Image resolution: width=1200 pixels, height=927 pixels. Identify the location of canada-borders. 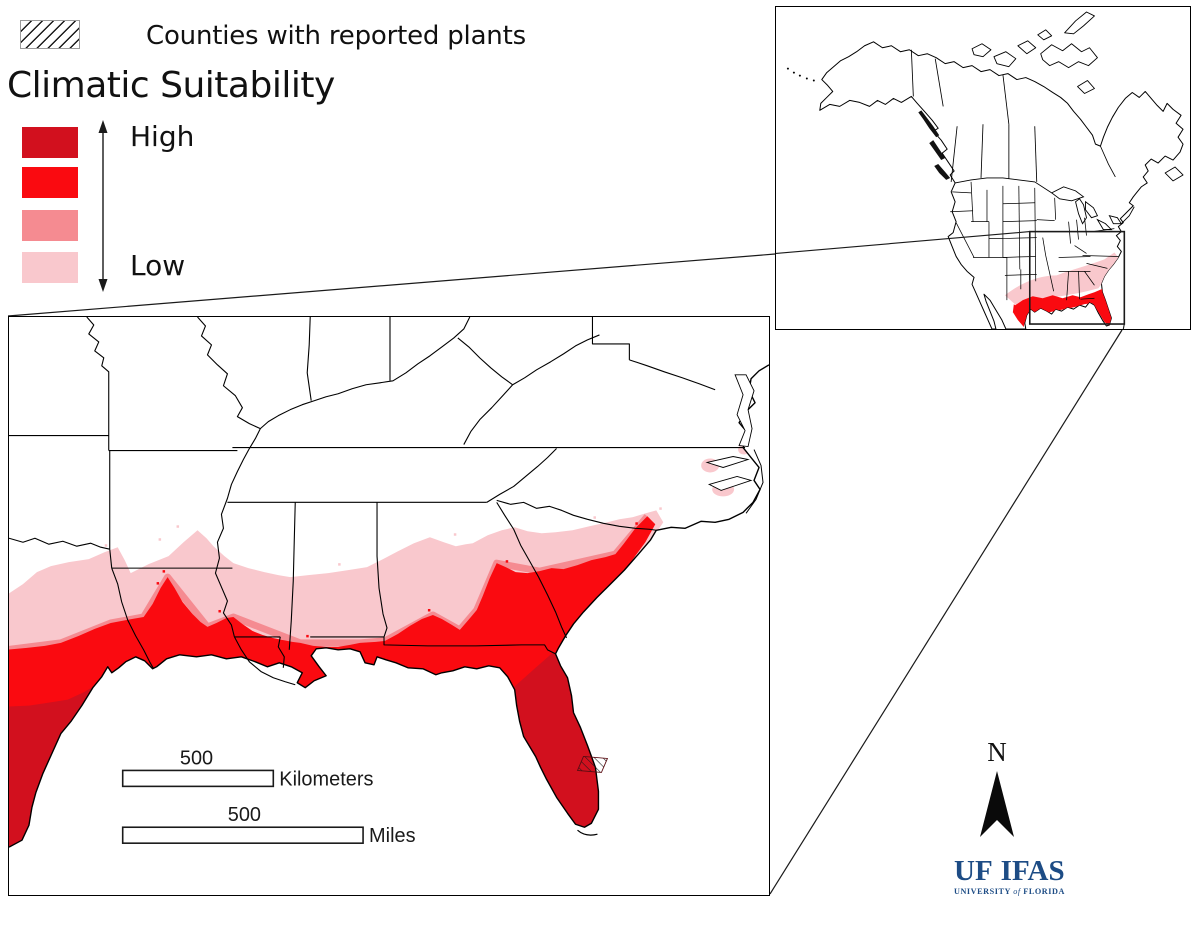
(1022, 136).